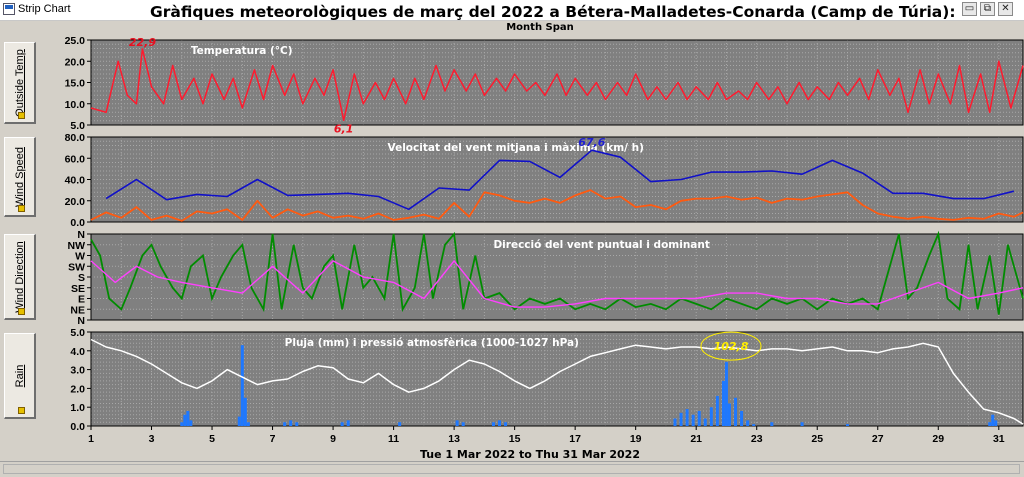  Describe the element at coordinates (242, 51) in the screenshot. I see `panel-title: Temperatura (°C)` at that location.